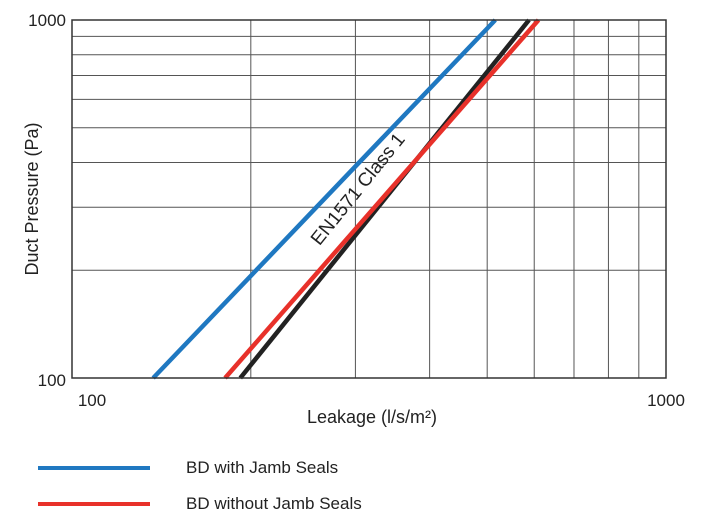 This screenshot has height=522, width=701. I want to click on legend-item-with-jamb-seals: BD with Jamb Seals, so click(200, 468).